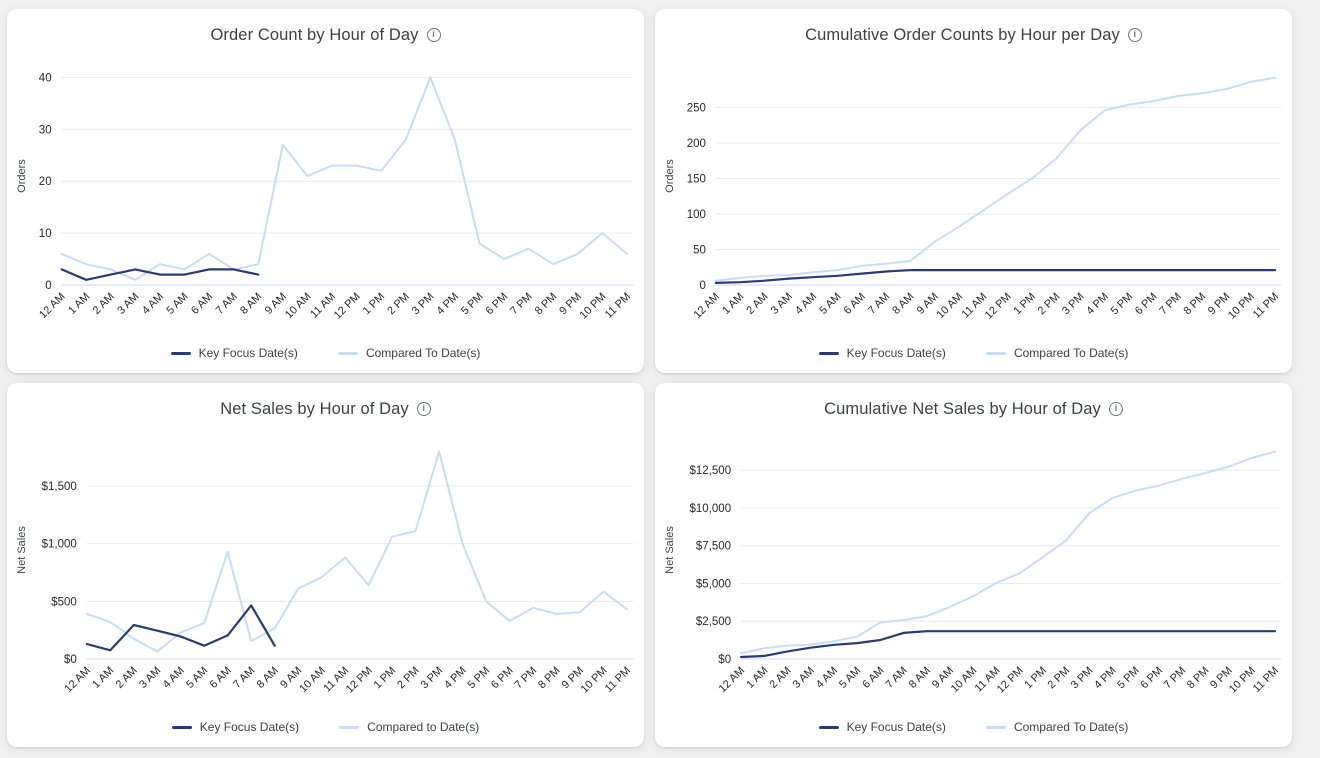 Image resolution: width=1320 pixels, height=758 pixels. I want to click on x-tick-label: 3 AM, so click(782, 304).